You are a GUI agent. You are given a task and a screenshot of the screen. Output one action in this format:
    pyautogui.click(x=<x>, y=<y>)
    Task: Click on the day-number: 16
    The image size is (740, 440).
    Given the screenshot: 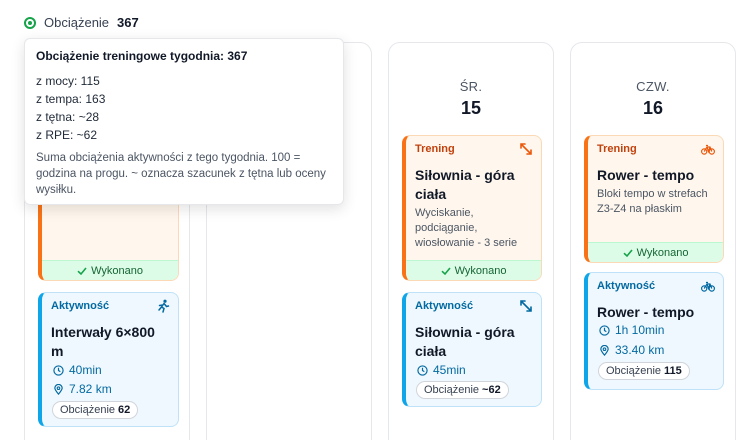 What is the action you would take?
    pyautogui.click(x=653, y=108)
    